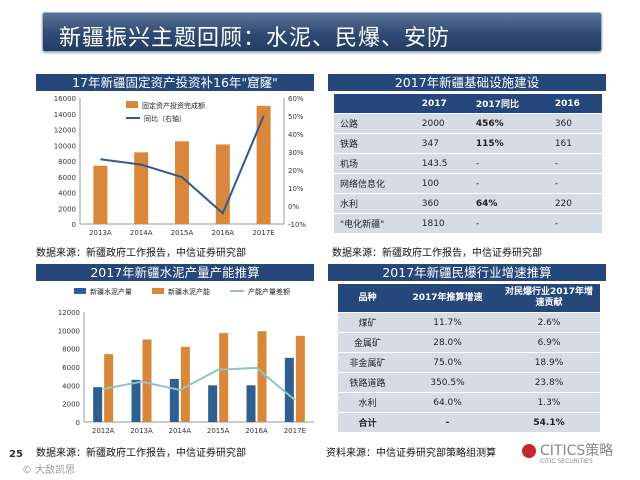 Image resolution: width=640 pixels, height=480 pixels. What do you see at coordinates (575, 104) in the screenshot?
I see `col-header: 2016` at bounding box center [575, 104].